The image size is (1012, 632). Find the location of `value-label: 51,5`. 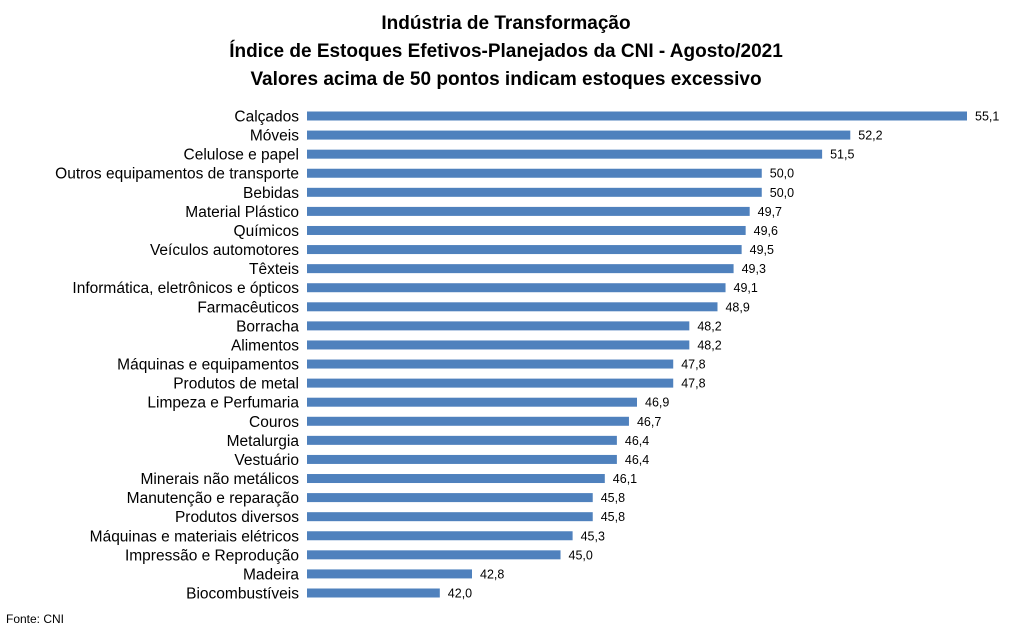

value-label: 51,5 is located at coordinates (842, 155).